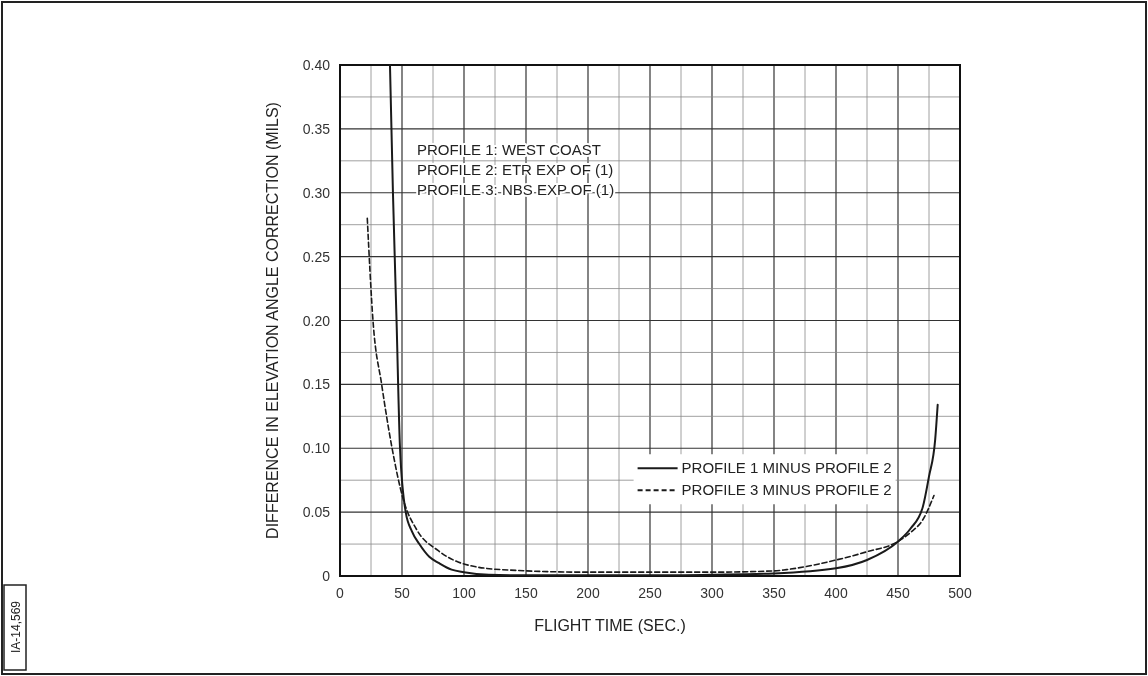 The image size is (1148, 676). Describe the element at coordinates (786, 468) in the screenshot. I see `legend-label: PROFILE 1 MINUS PROFILE 2` at that location.